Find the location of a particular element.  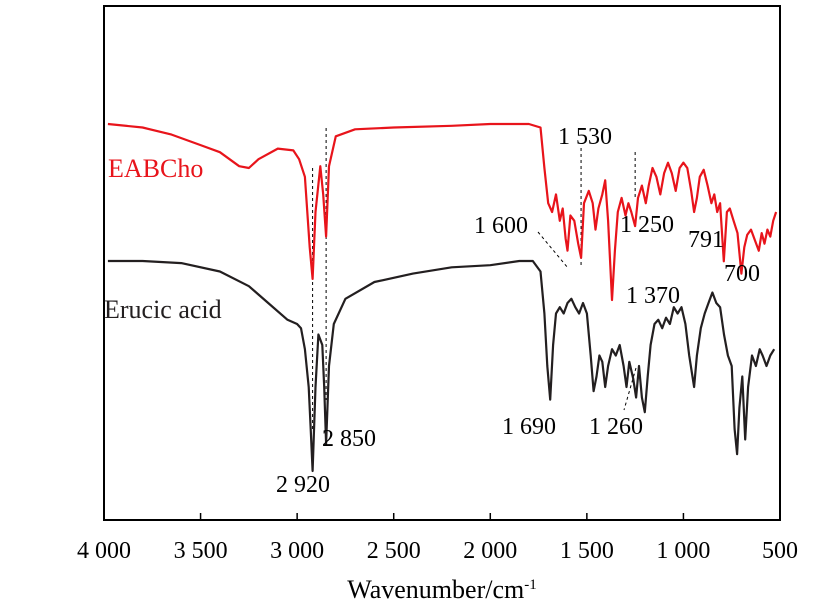

x-tick-label: 1 500 is located at coordinates (587, 551).